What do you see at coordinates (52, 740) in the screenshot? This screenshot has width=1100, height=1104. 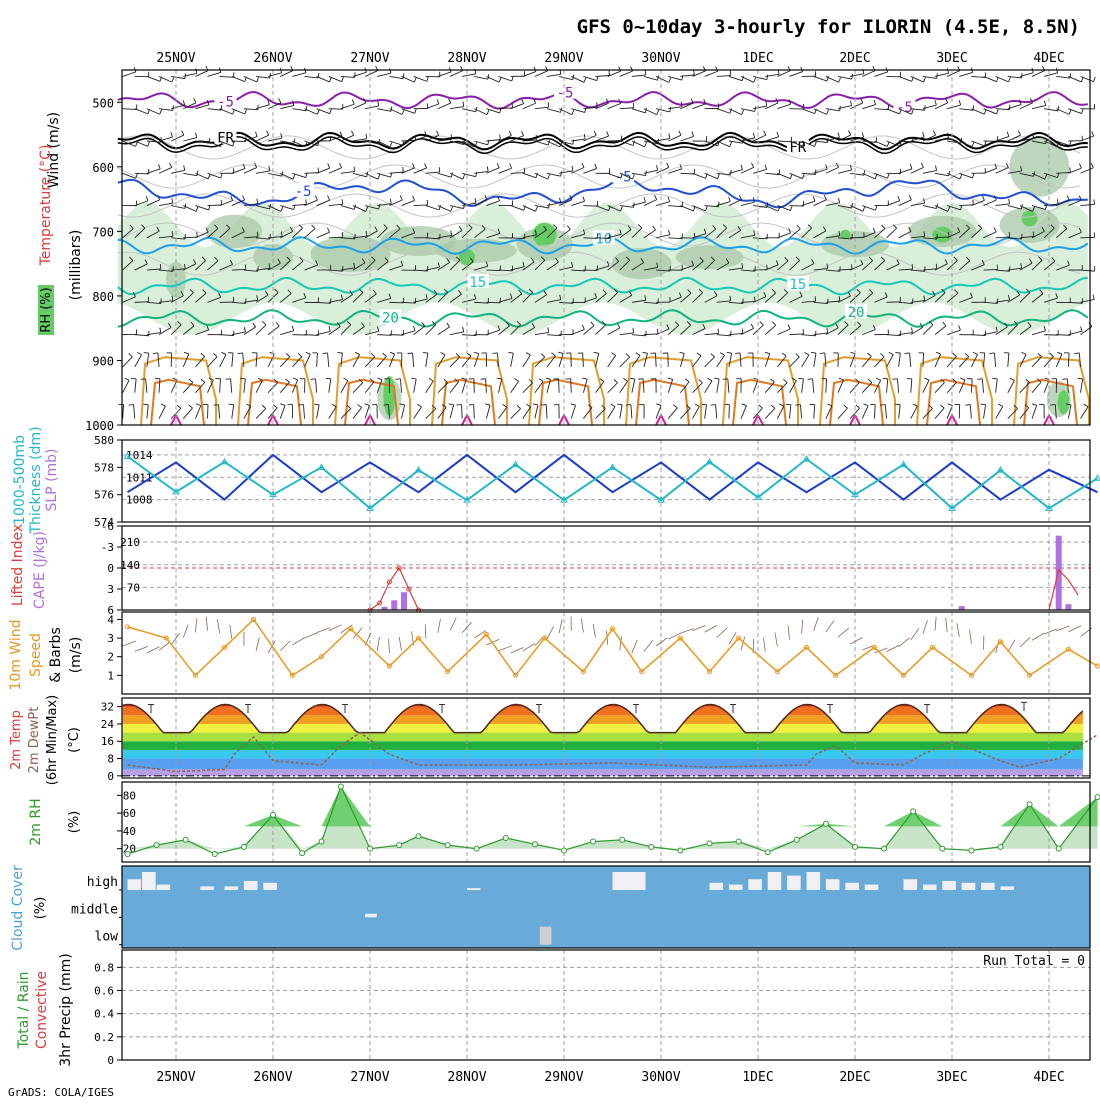 I see `temp-axis-title-3: (6hr Min/Max)` at bounding box center [52, 740].